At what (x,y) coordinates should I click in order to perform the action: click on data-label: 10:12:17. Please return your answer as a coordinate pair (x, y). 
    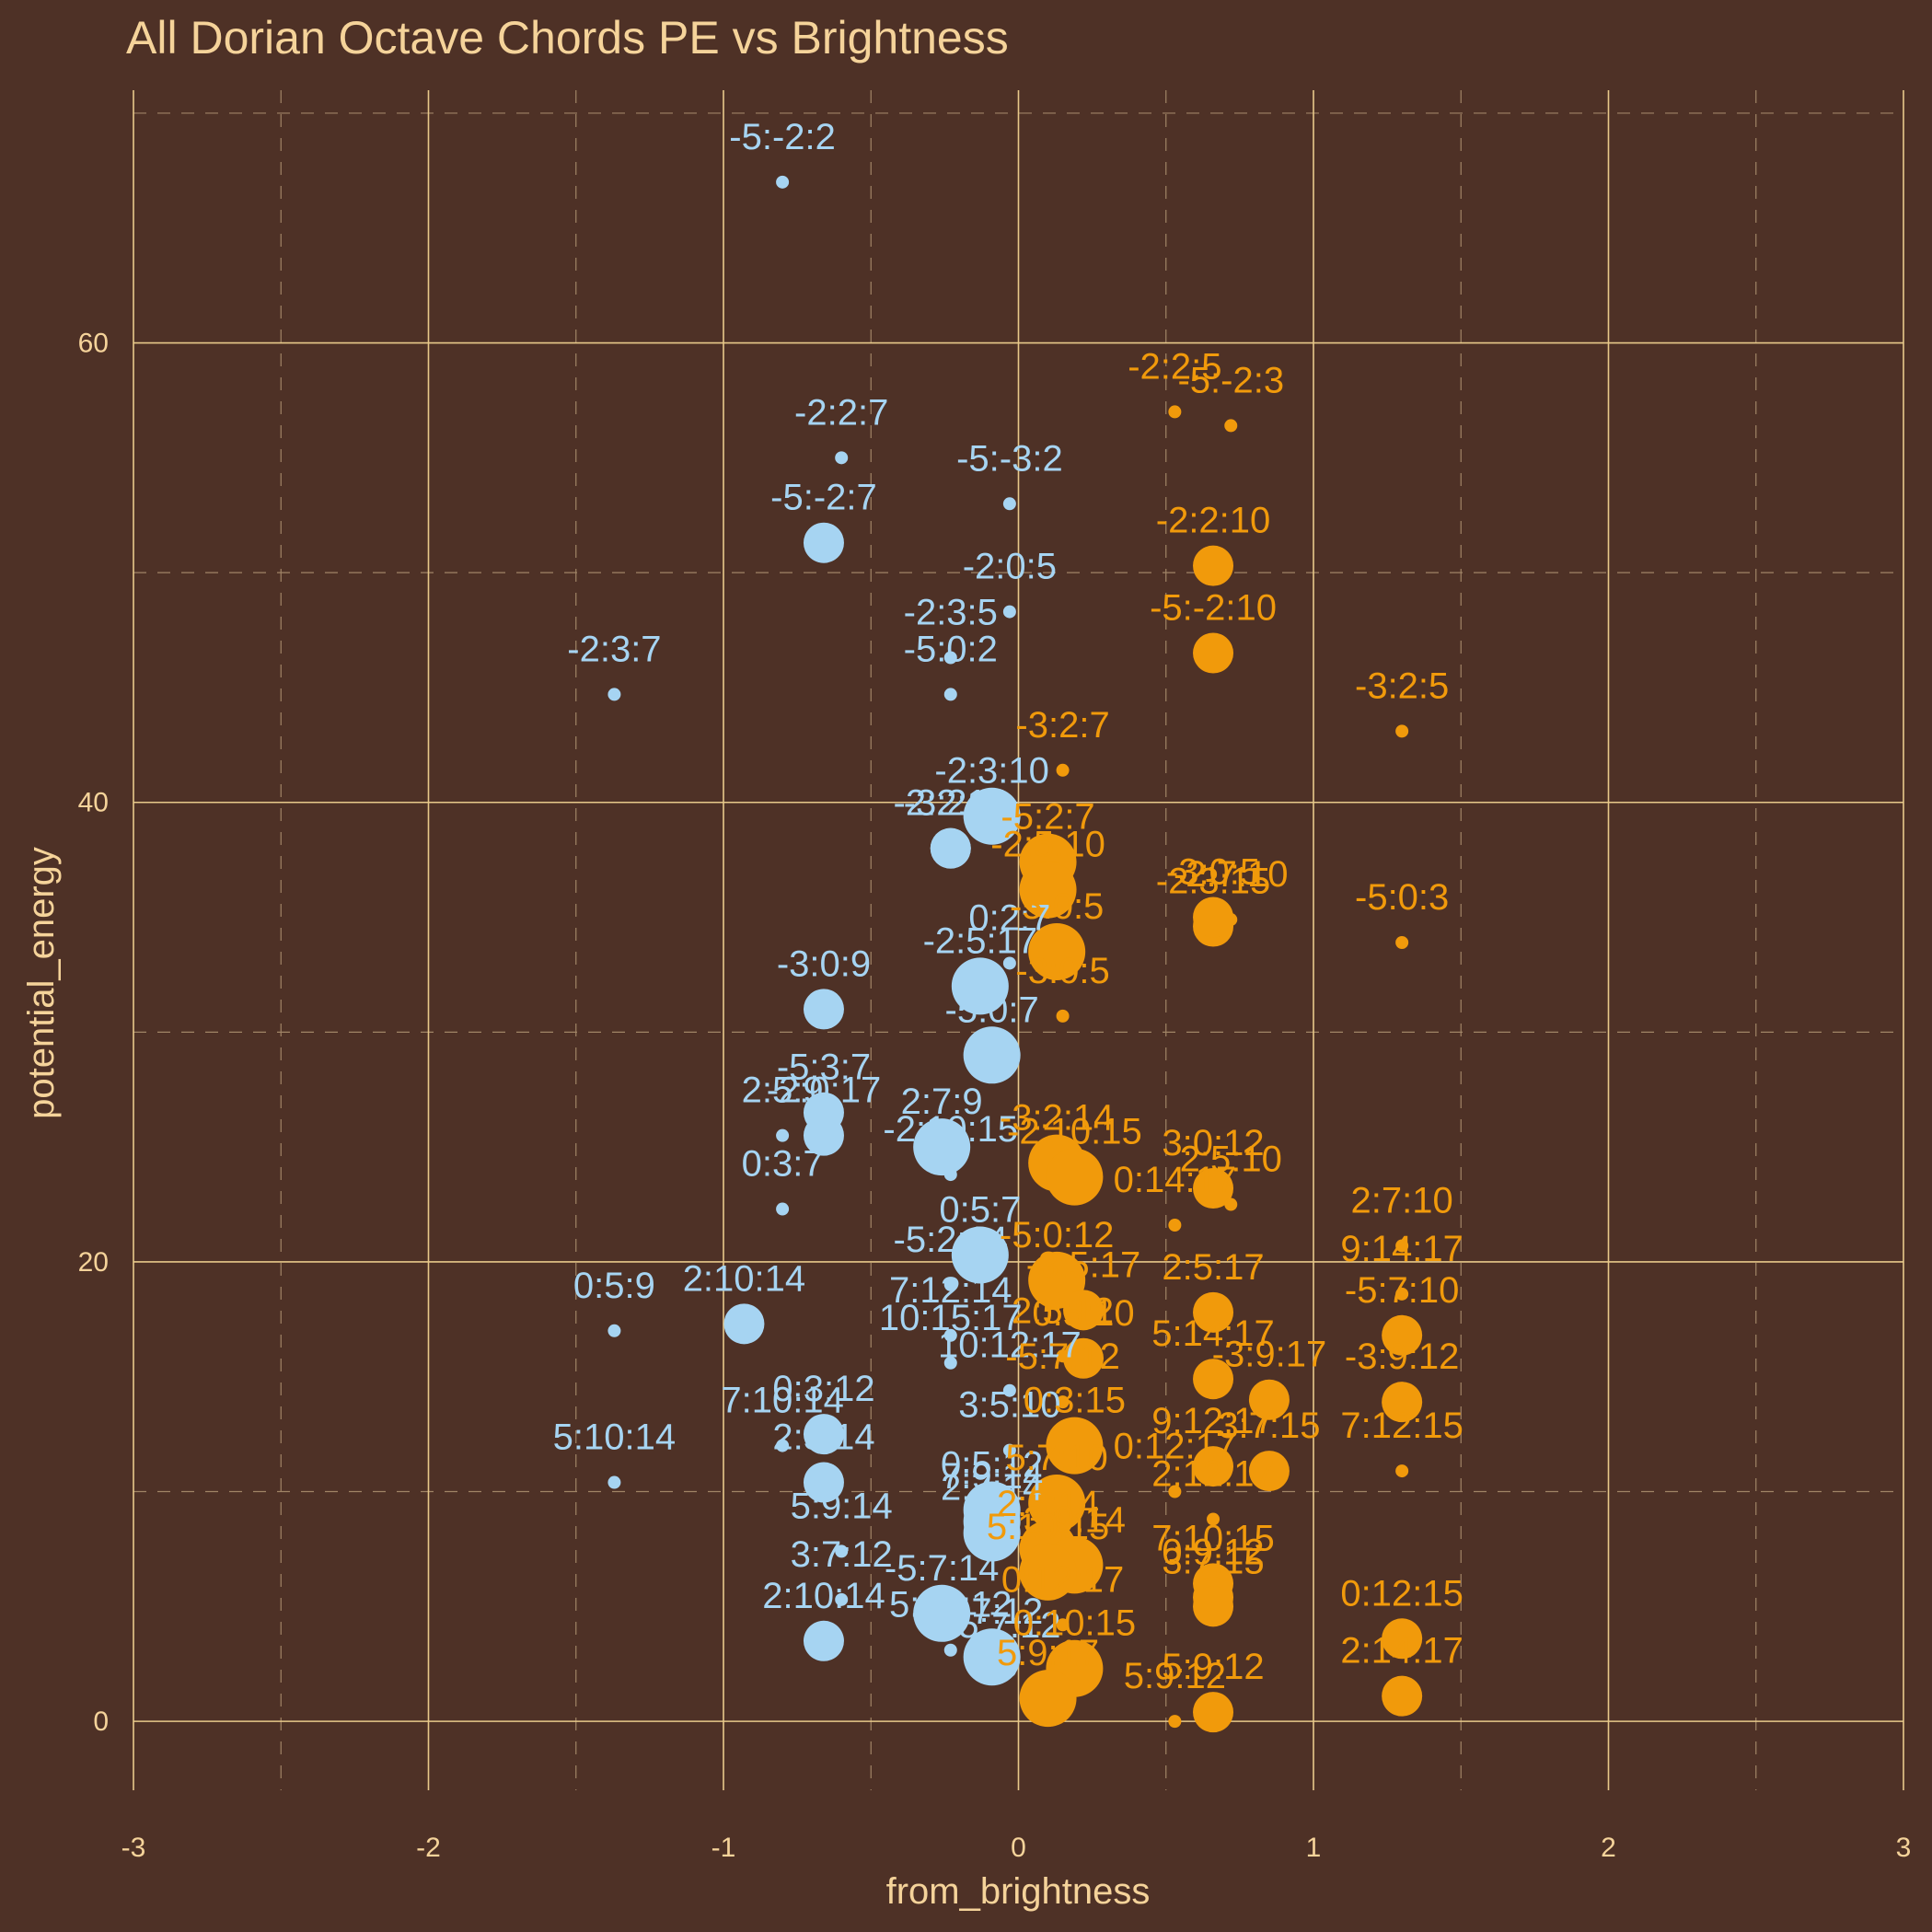
    Looking at the image, I should click on (1010, 1346).